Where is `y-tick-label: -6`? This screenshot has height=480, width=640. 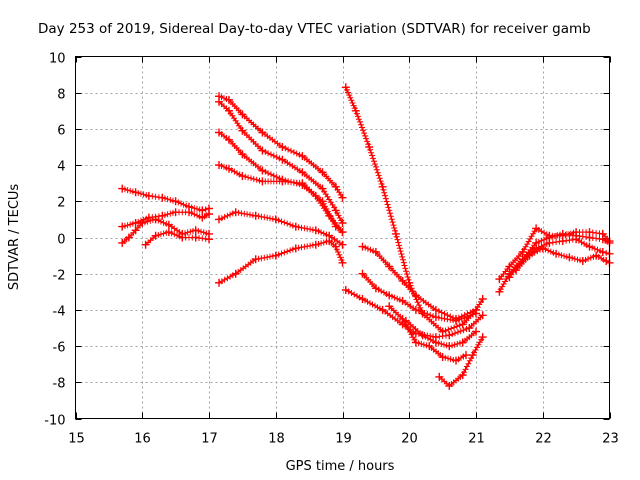
y-tick-label: -6 is located at coordinates (59, 348).